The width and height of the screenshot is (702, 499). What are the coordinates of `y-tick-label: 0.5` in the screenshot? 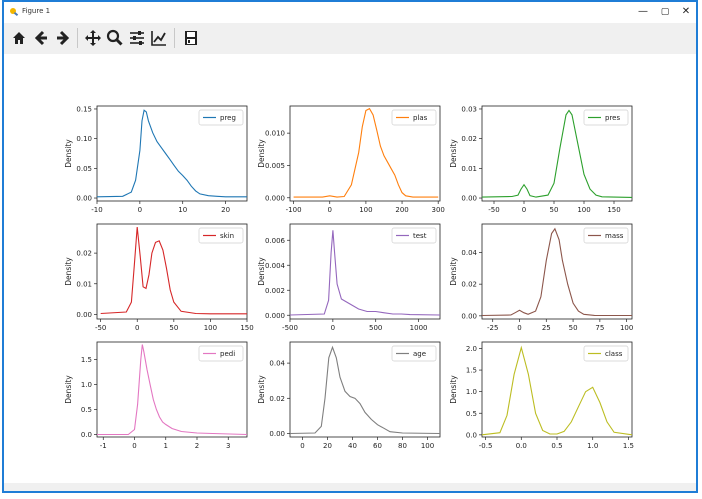 It's located at (86, 410).